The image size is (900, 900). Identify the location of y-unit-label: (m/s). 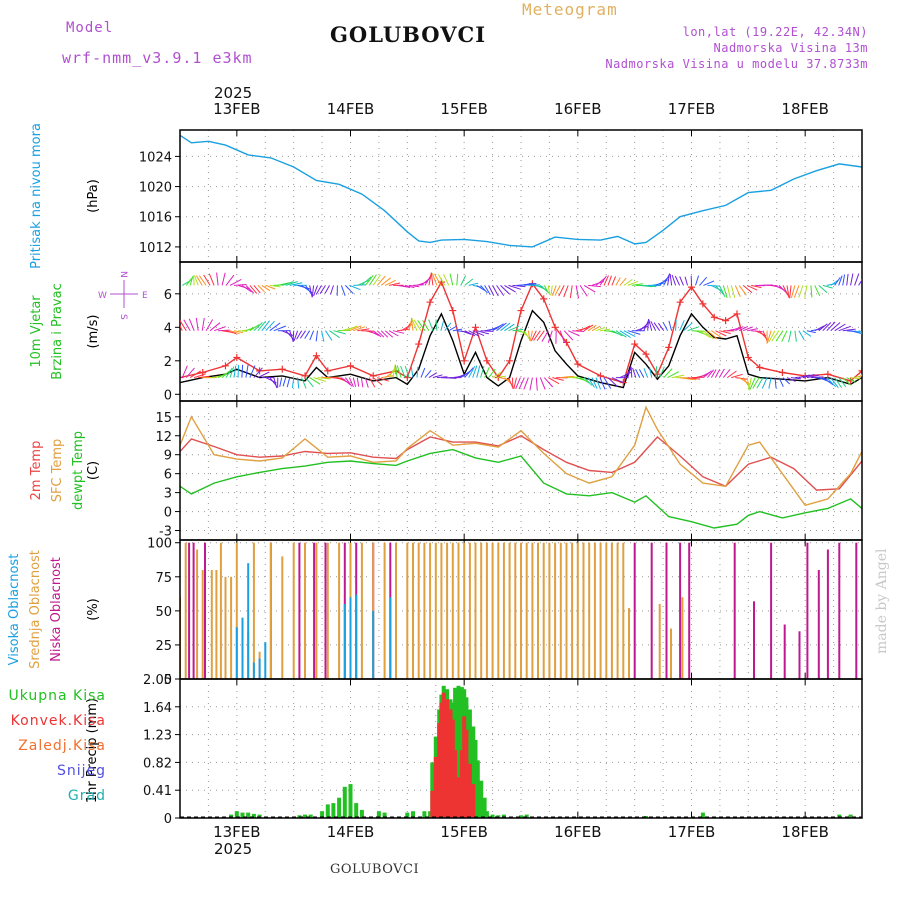
(93, 332).